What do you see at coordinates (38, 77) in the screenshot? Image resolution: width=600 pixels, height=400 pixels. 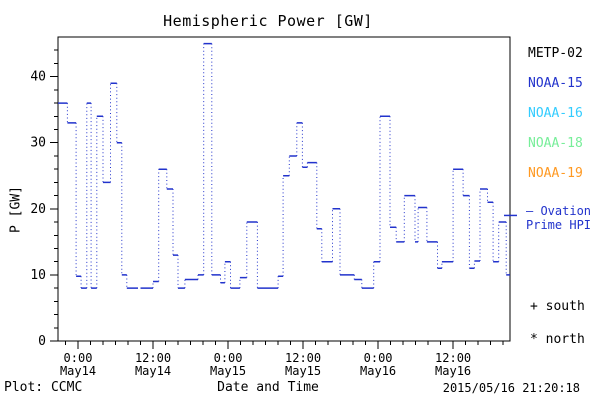 I see `y-tick-label: 40` at bounding box center [38, 77].